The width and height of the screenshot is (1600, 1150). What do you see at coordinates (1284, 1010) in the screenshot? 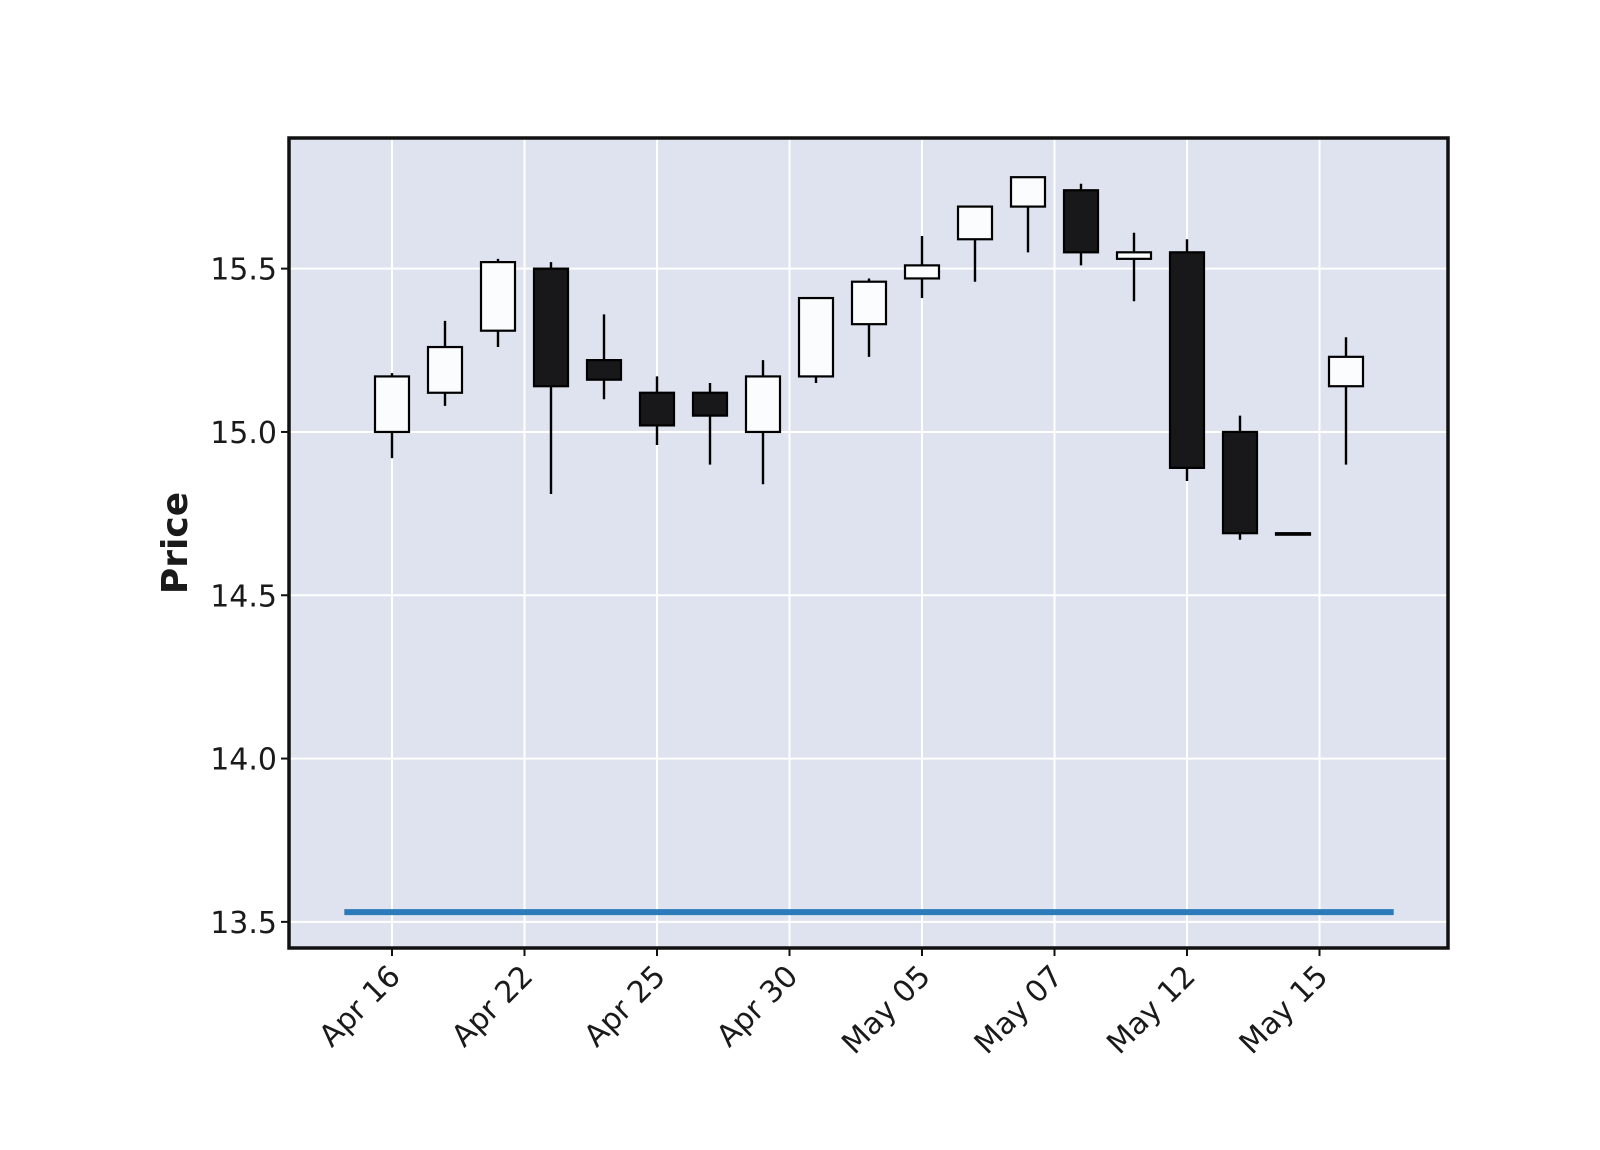
I see `x-tick-label: May 15` at bounding box center [1284, 1010].